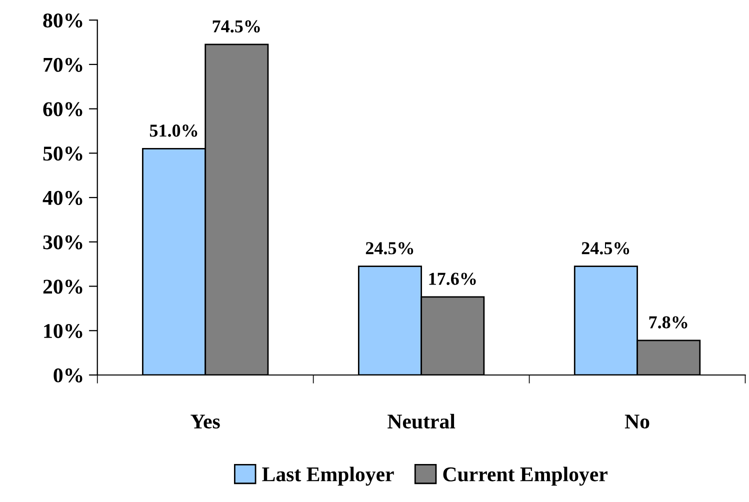 The width and height of the screenshot is (749, 502). Describe the element at coordinates (62, 287) in the screenshot. I see `y-tick-label: 20%` at that location.